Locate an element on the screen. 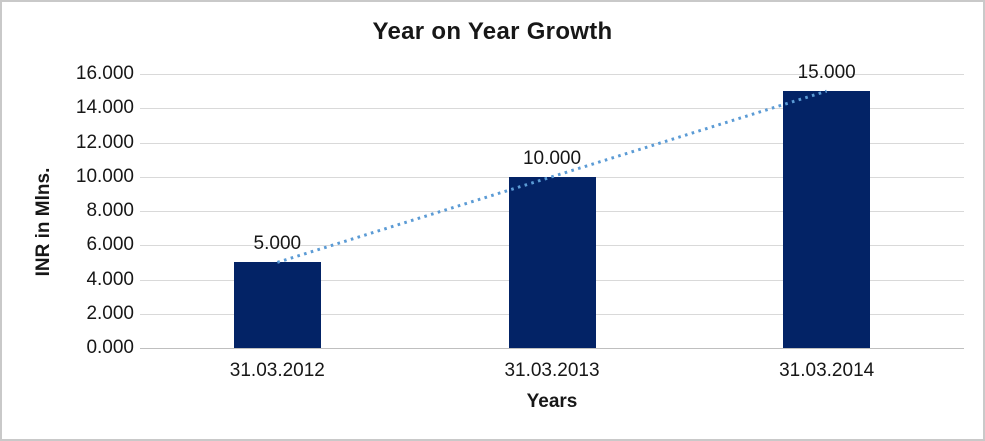  y-tick-label: 4.000 is located at coordinates (110, 279).